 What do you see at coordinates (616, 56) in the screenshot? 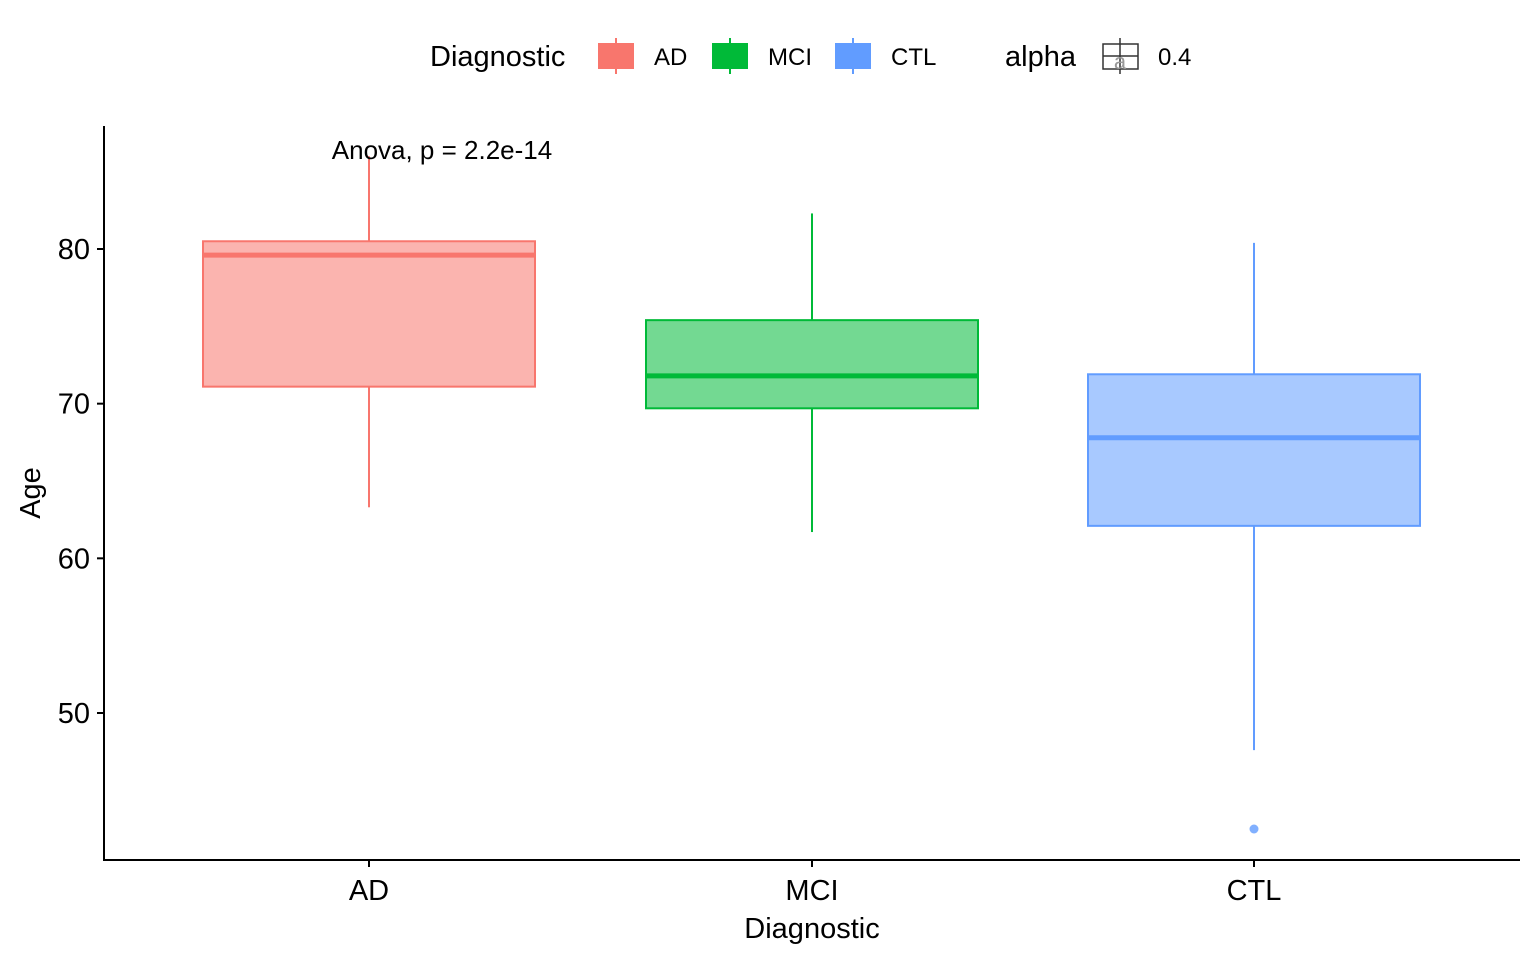
I see `legend-key-ad` at bounding box center [616, 56].